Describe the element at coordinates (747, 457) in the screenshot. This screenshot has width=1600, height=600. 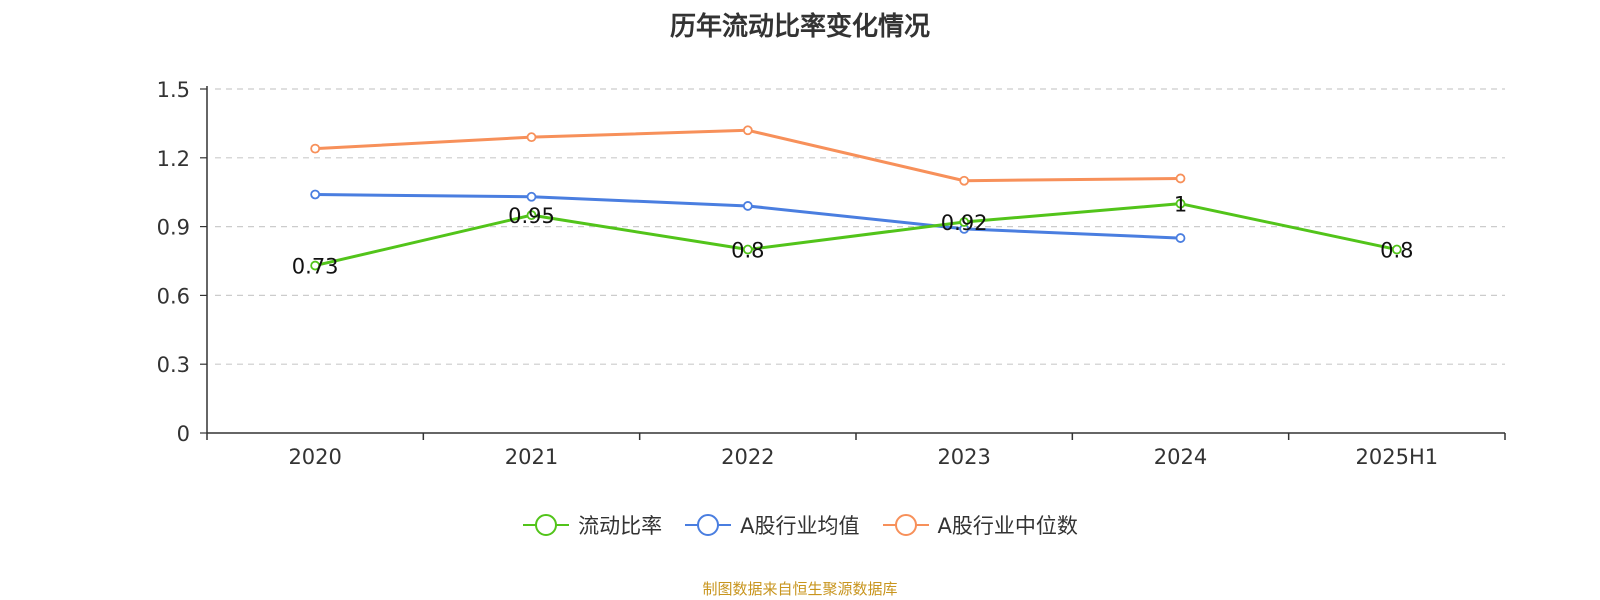
I see `x-tick-label: 2022` at that location.